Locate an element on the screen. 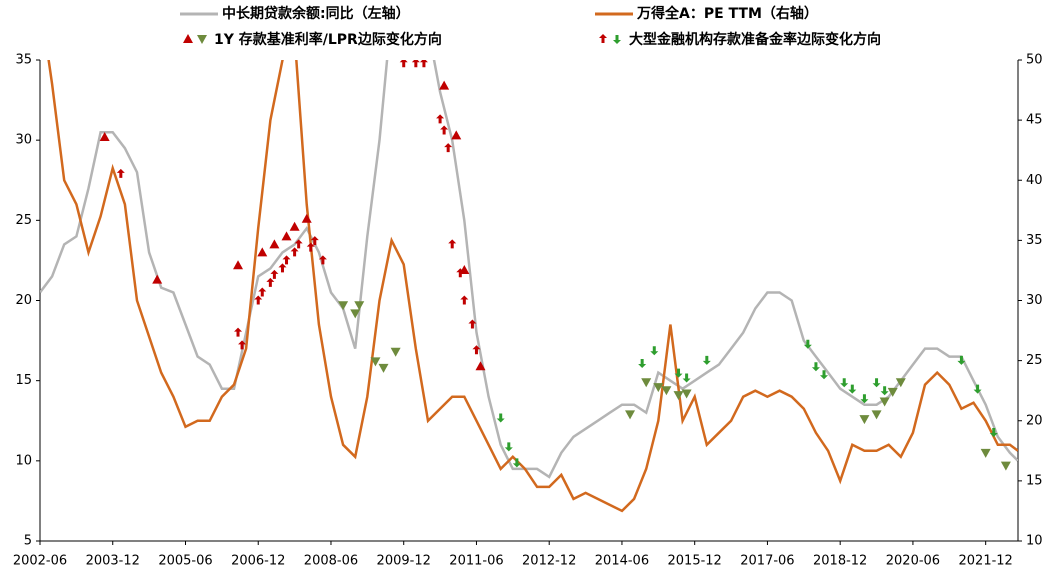 Image resolution: width=1056 pixels, height=573 pixels. x-tick-label: 2008-06 is located at coordinates (331, 561).